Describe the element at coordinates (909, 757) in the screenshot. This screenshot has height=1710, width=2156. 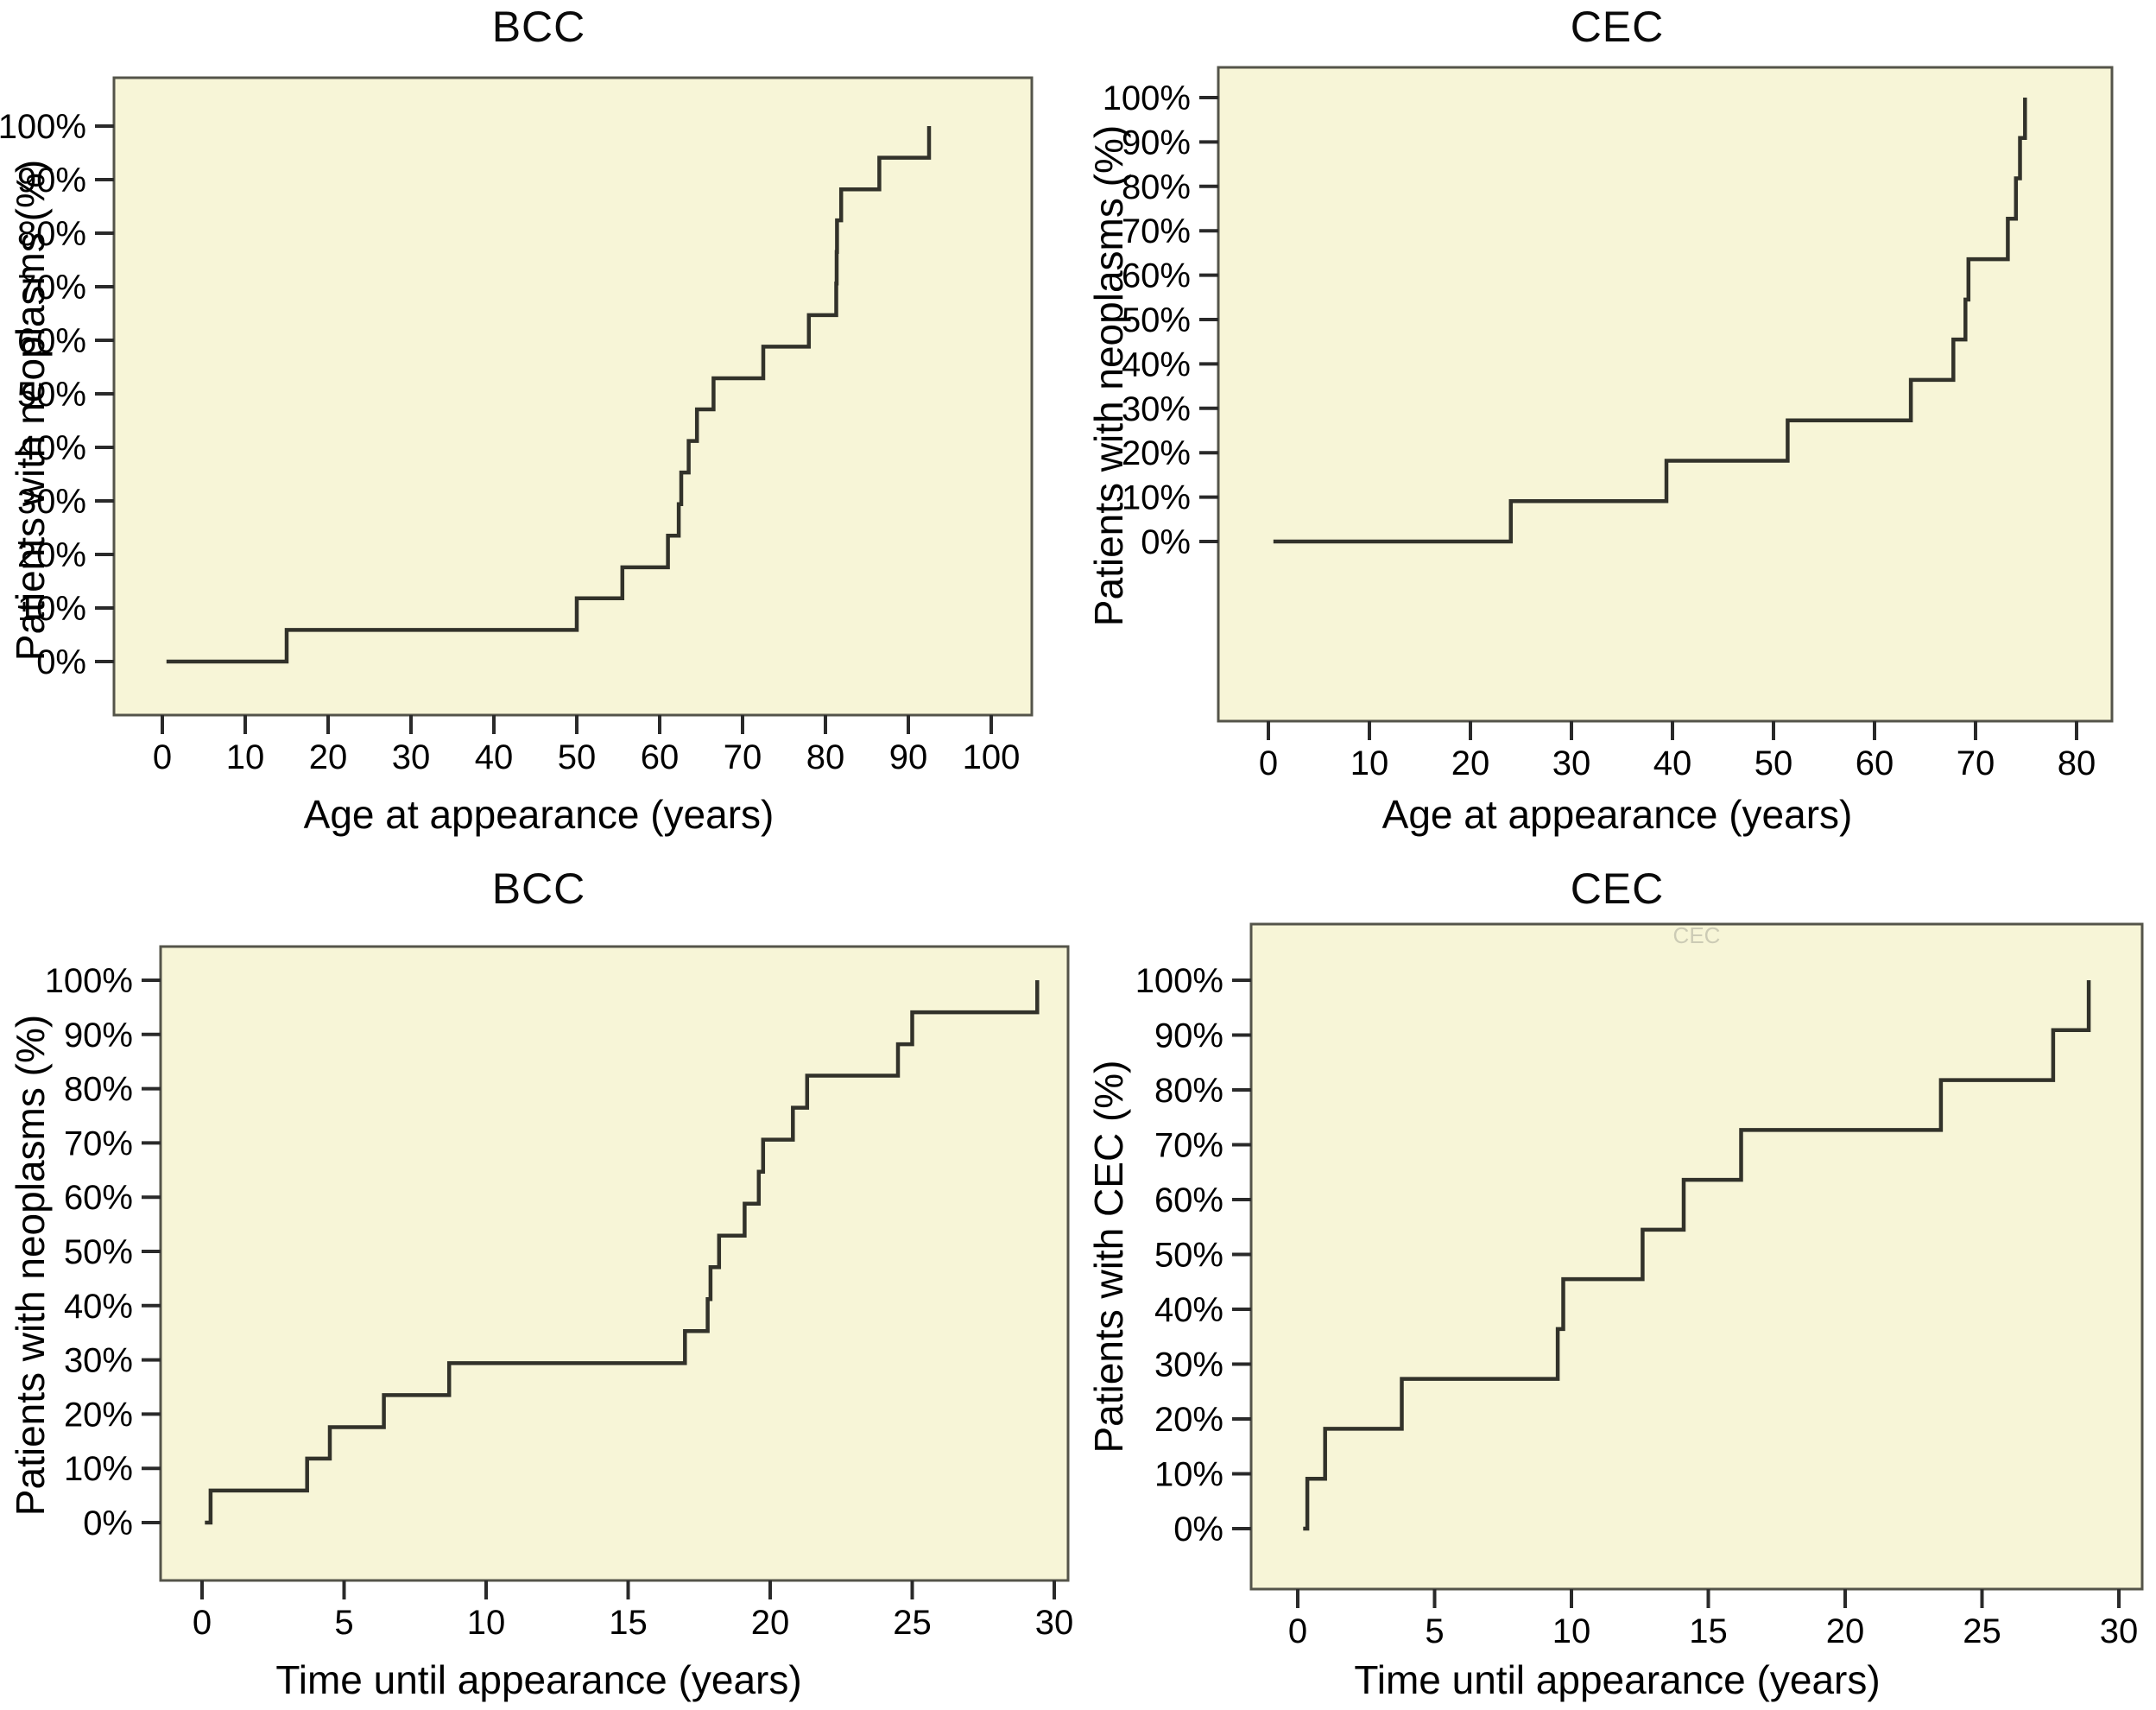
I see `x-tick-label: 90` at that location.